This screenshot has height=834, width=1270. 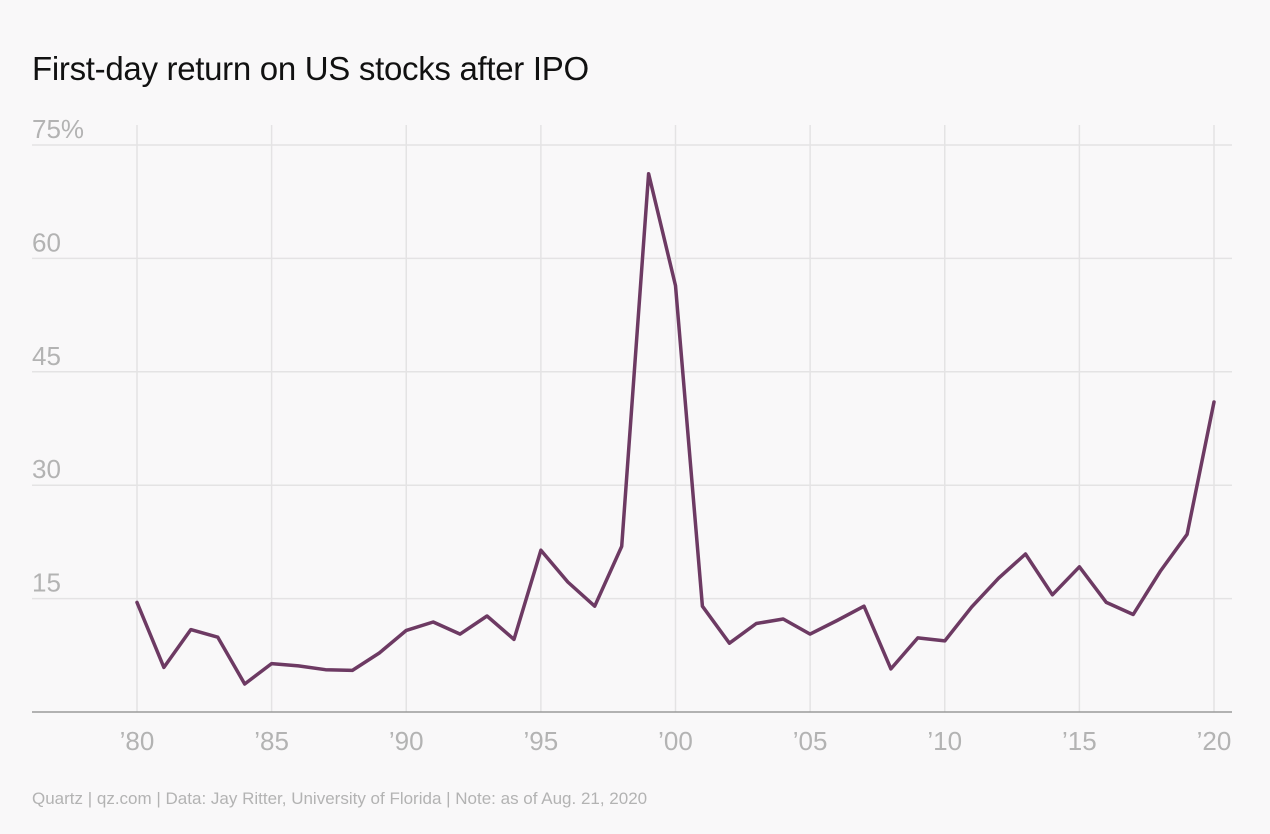 What do you see at coordinates (137, 741) in the screenshot?
I see `x-tick-label: ’80` at bounding box center [137, 741].